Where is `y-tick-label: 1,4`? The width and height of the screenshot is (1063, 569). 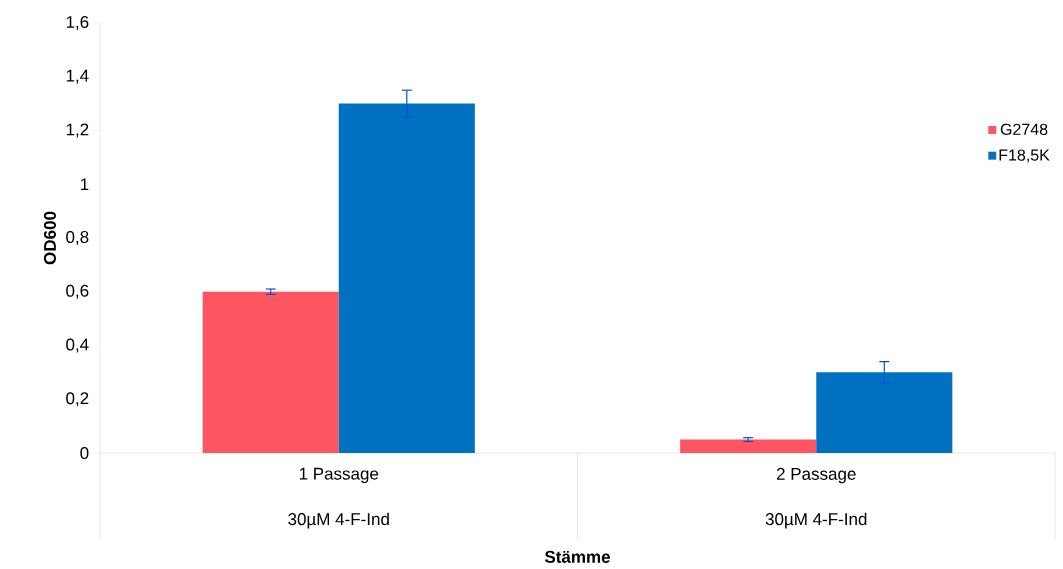
y-tick-label: 1,4 is located at coordinates (77, 77).